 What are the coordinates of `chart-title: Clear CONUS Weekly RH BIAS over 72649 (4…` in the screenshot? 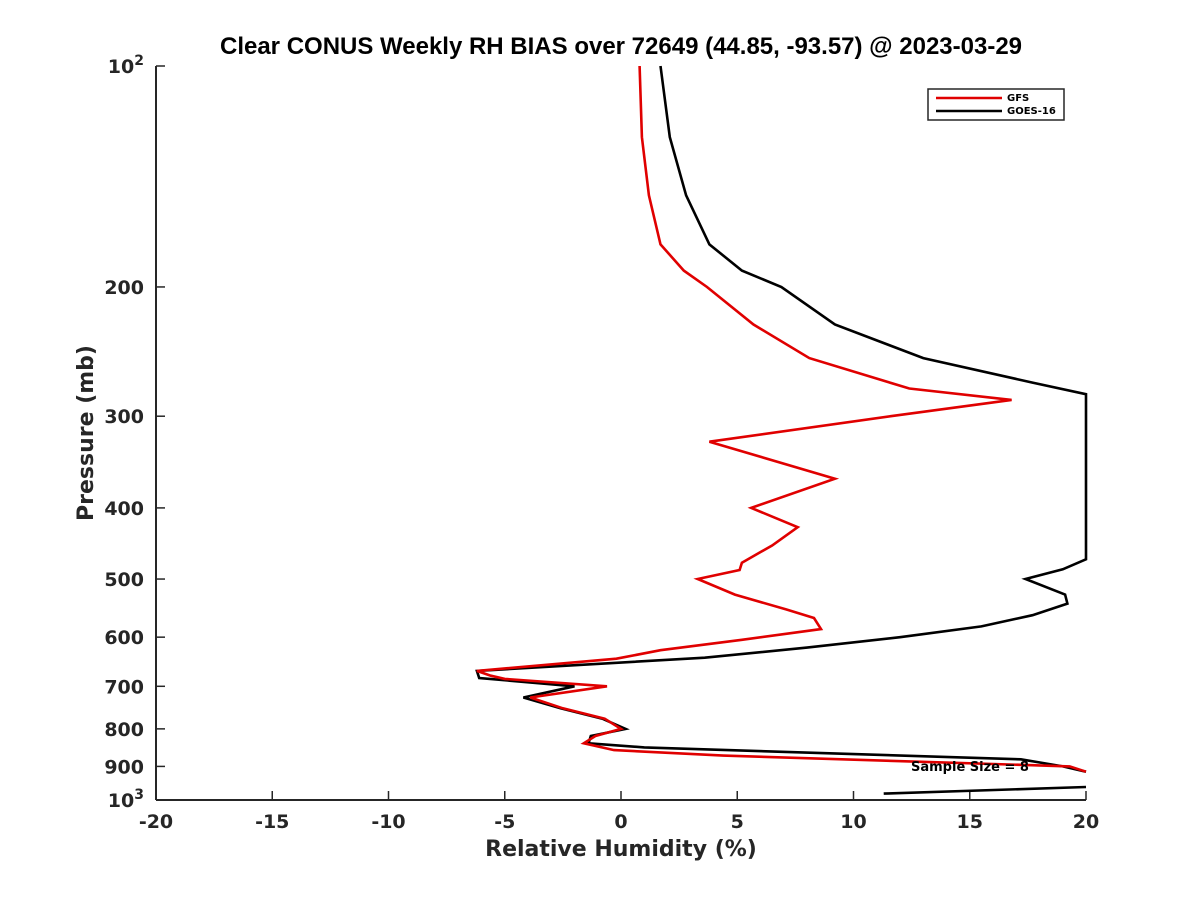 It's located at (621, 46).